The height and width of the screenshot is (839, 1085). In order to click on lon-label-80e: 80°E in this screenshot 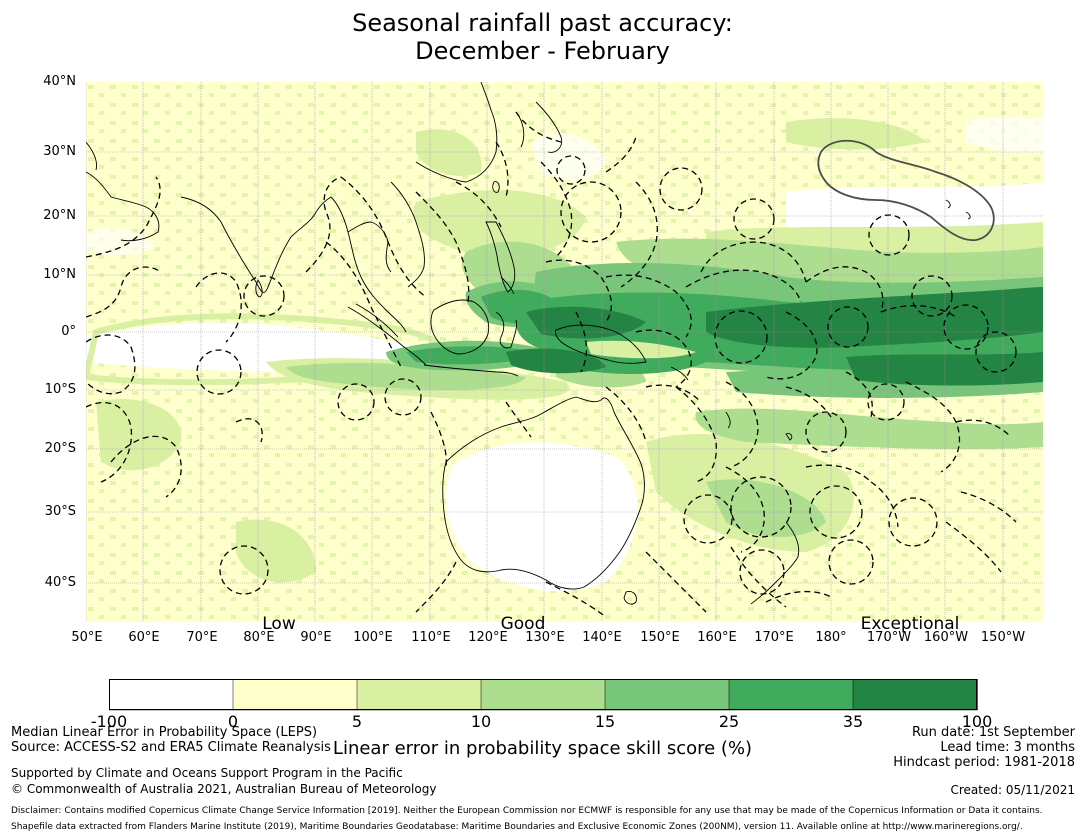, I will do `click(259, 637)`.